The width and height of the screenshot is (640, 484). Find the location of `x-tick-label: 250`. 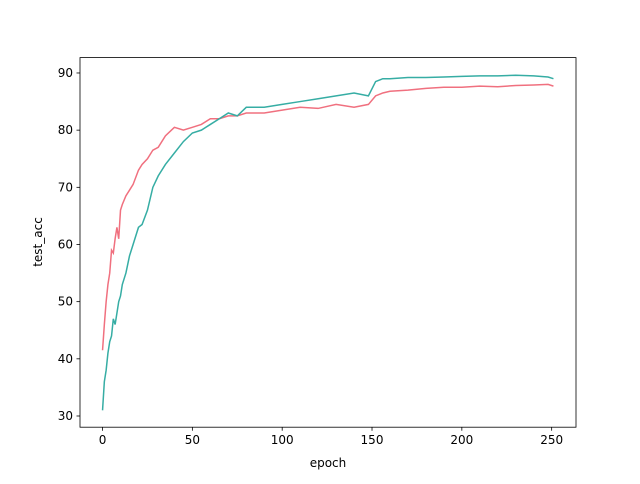

x-tick-label: 250 is located at coordinates (551, 440).